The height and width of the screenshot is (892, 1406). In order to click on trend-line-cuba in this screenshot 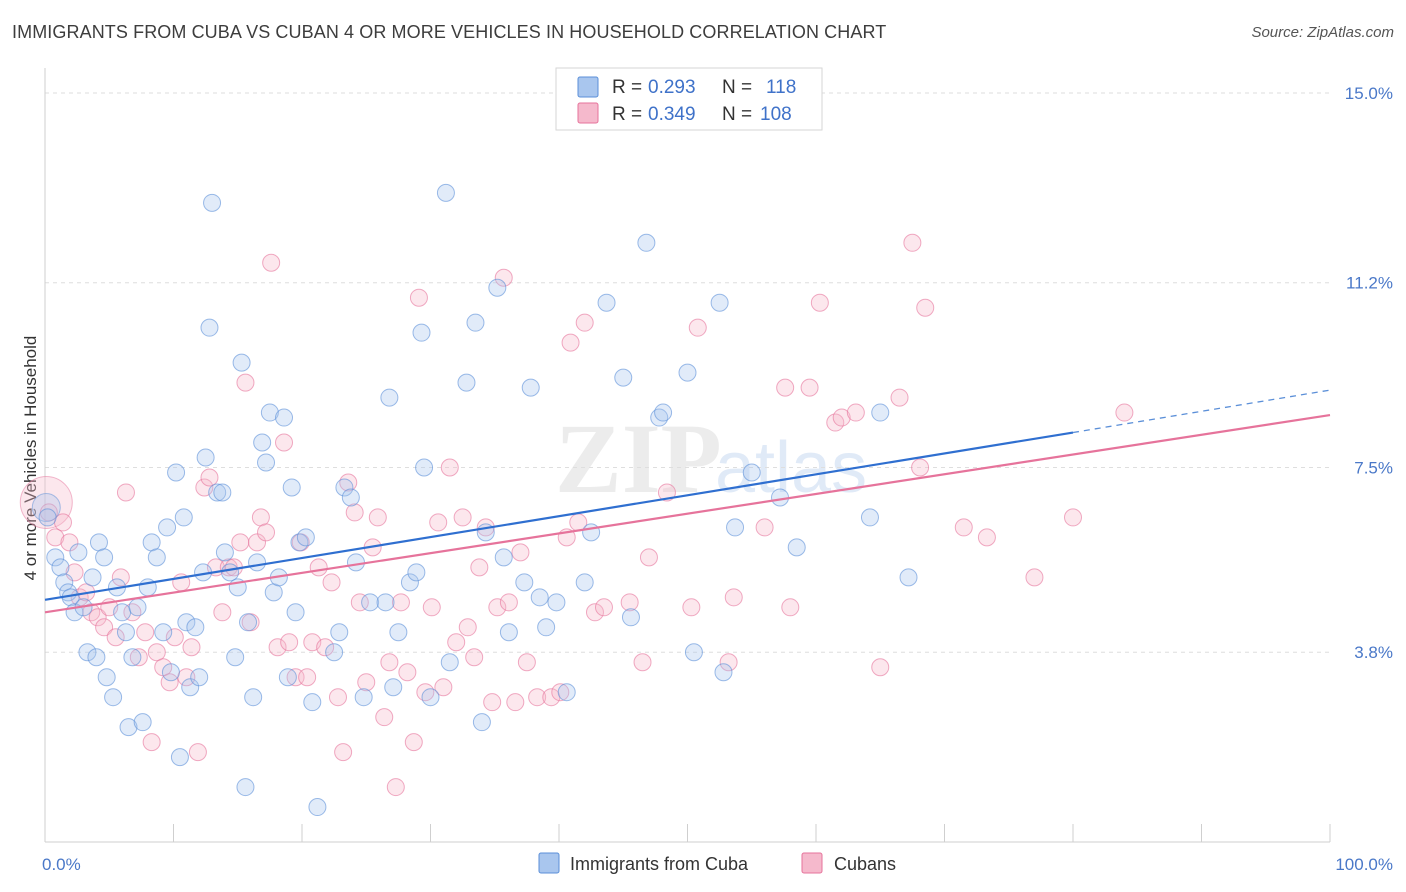, I will do `click(559, 516)`.